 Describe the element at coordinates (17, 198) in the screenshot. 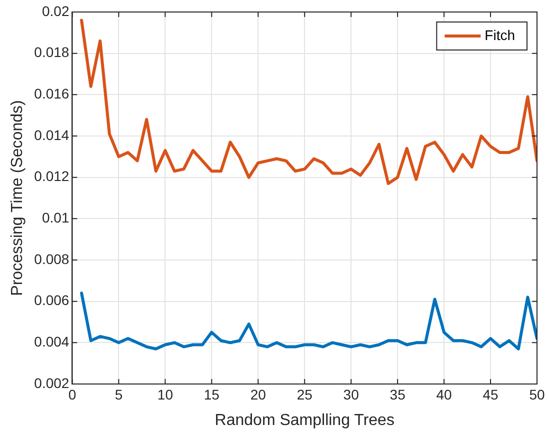

I see `y-axis-title: Processing Time (Seconds)` at that location.